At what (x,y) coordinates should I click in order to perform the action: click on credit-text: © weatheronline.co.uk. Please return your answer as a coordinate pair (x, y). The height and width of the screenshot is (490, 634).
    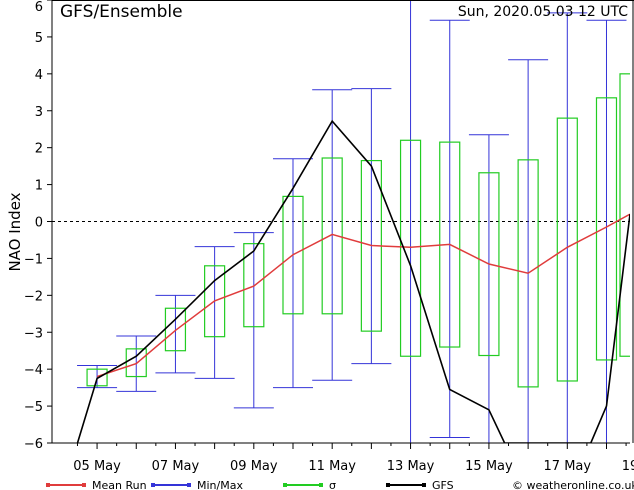
    Looking at the image, I should click on (573, 484).